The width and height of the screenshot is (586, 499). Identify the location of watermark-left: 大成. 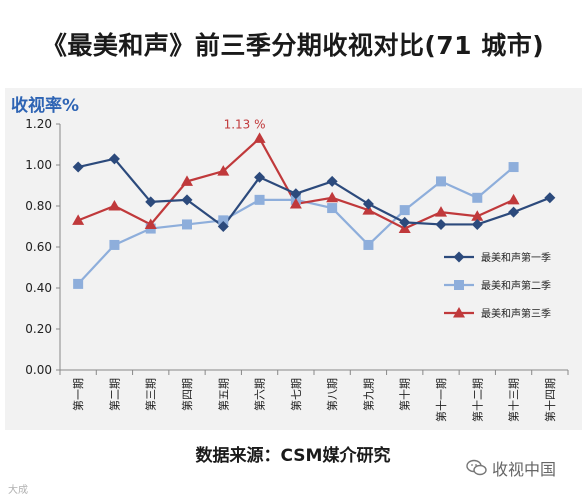
(18, 490).